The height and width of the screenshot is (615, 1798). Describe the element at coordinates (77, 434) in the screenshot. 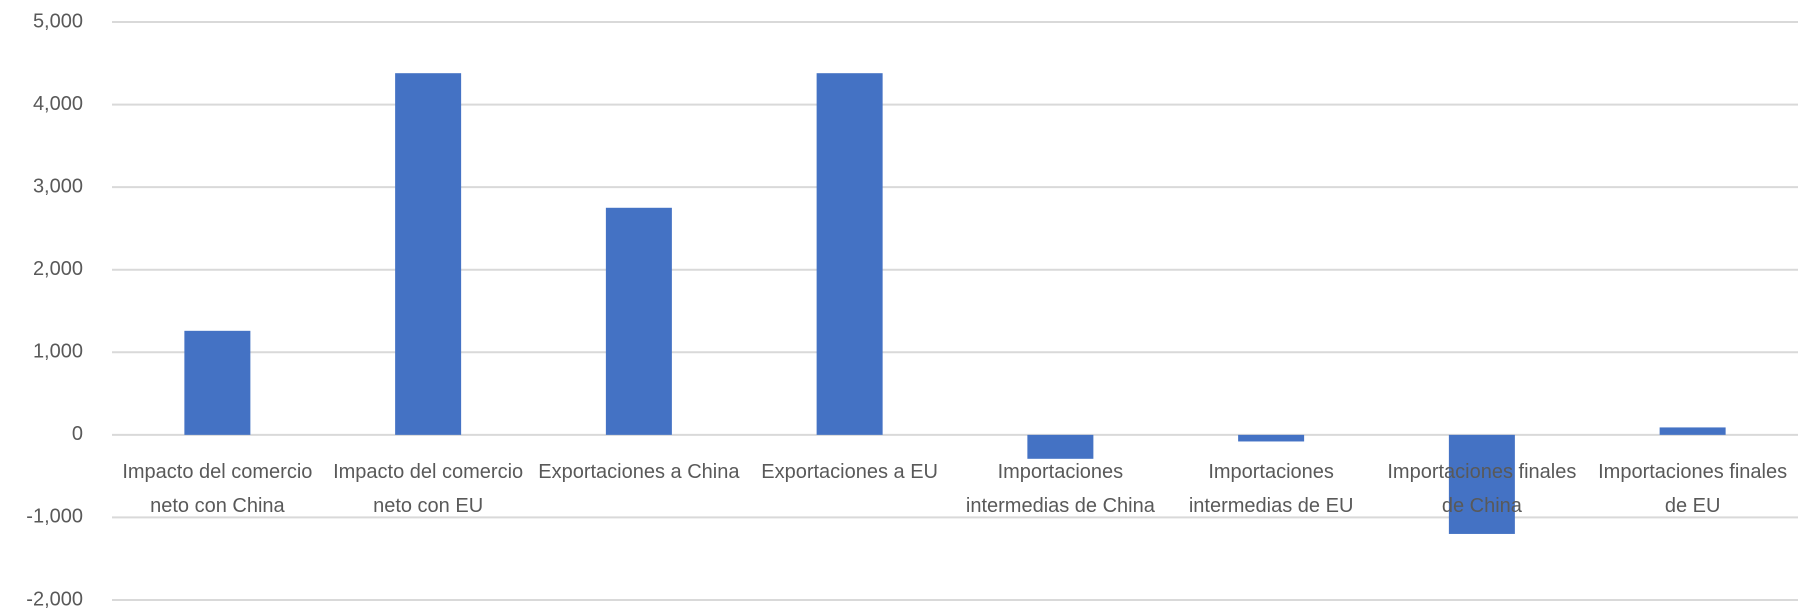

I see `y-tick-label: 0` at that location.